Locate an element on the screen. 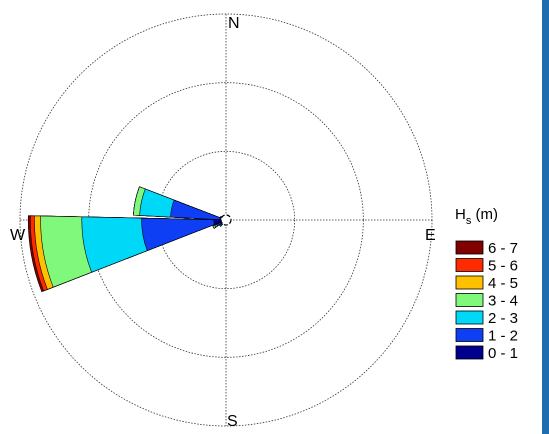 The width and height of the screenshot is (549, 434). window-edge is located at coordinates (545, 217).